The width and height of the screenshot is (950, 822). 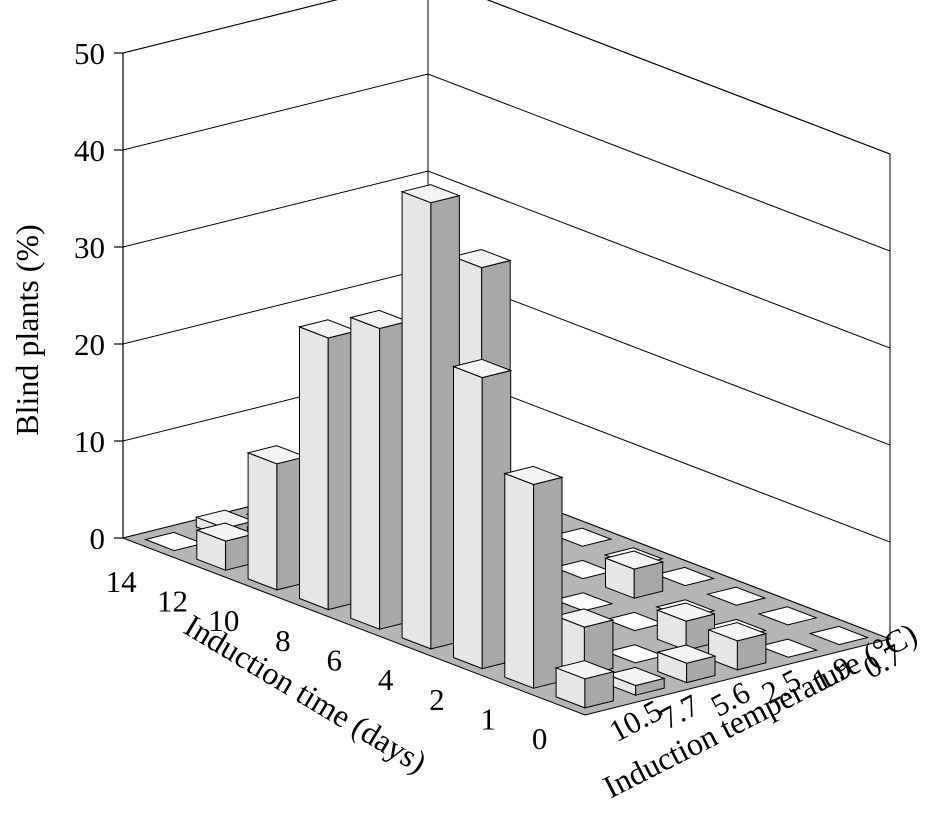 I want to click on z-tick-label: 40, so click(x=89, y=150).